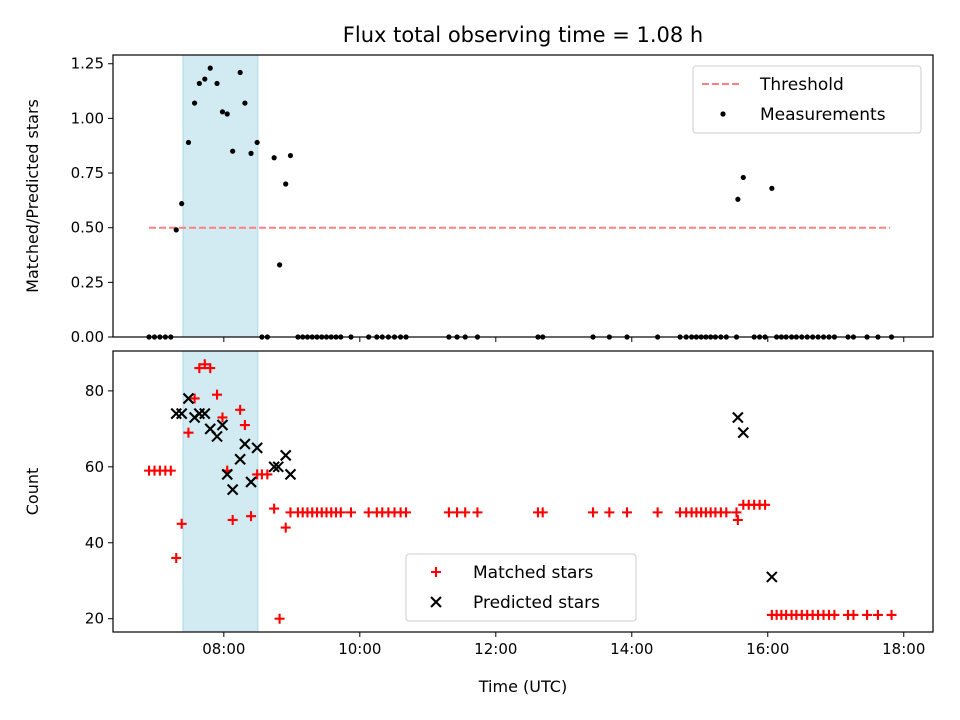 This screenshot has height=720, width=960. What do you see at coordinates (436, 602) in the screenshot?
I see `legend-predicted-stars-handle` at bounding box center [436, 602].